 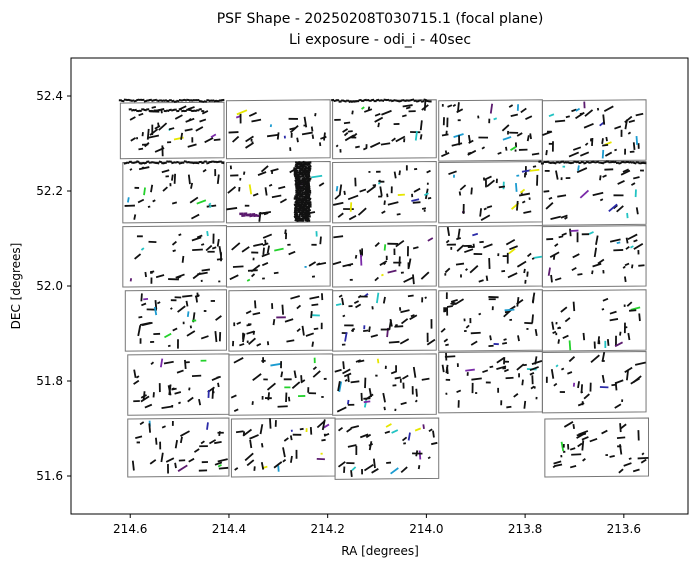 I want to click on y-tick-label: 52.2, so click(x=49, y=191).